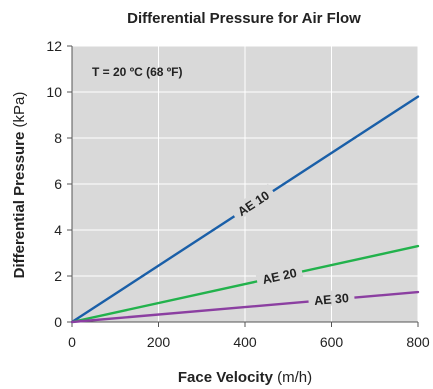  I want to click on y-tick-label: 4, so click(58, 230).